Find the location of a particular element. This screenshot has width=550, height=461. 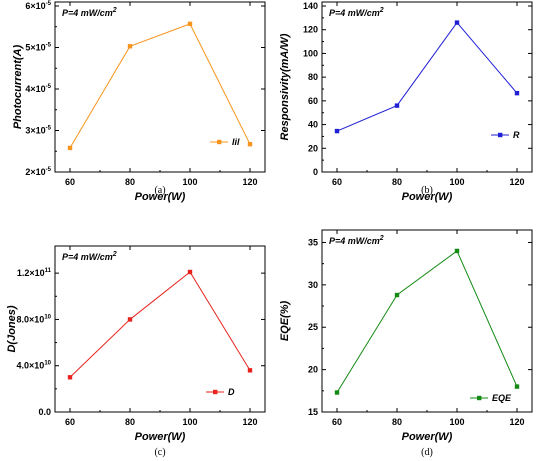

y-tick-label-base: 25 is located at coordinates (313, 327).